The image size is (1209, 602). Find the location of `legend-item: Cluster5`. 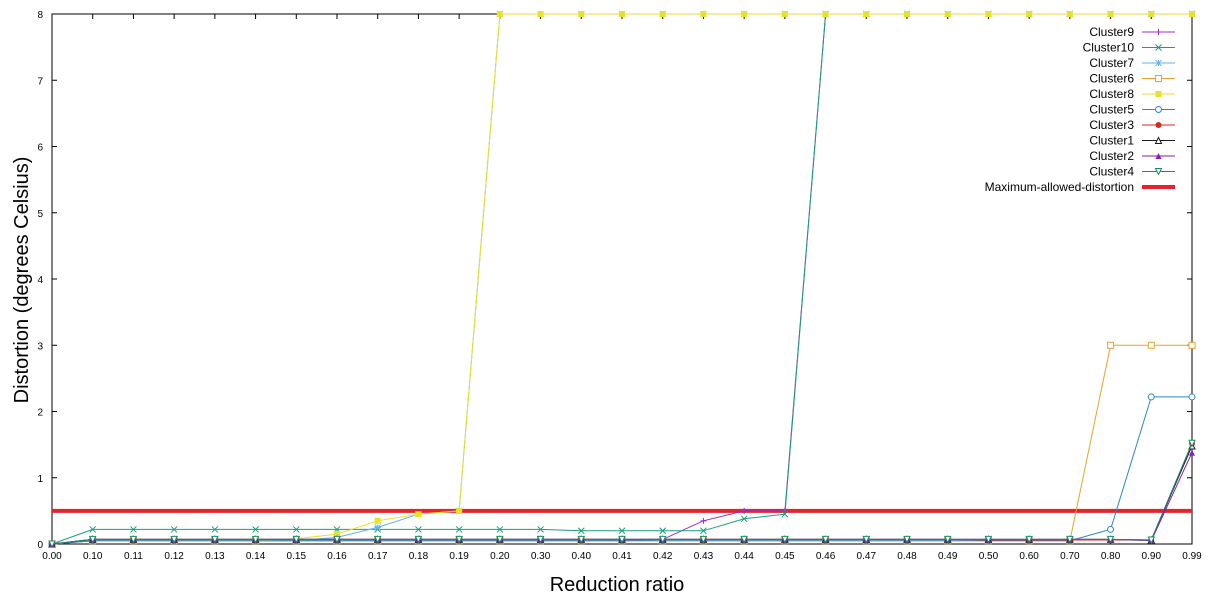

legend-item: Cluster5 is located at coordinates (1132, 110).